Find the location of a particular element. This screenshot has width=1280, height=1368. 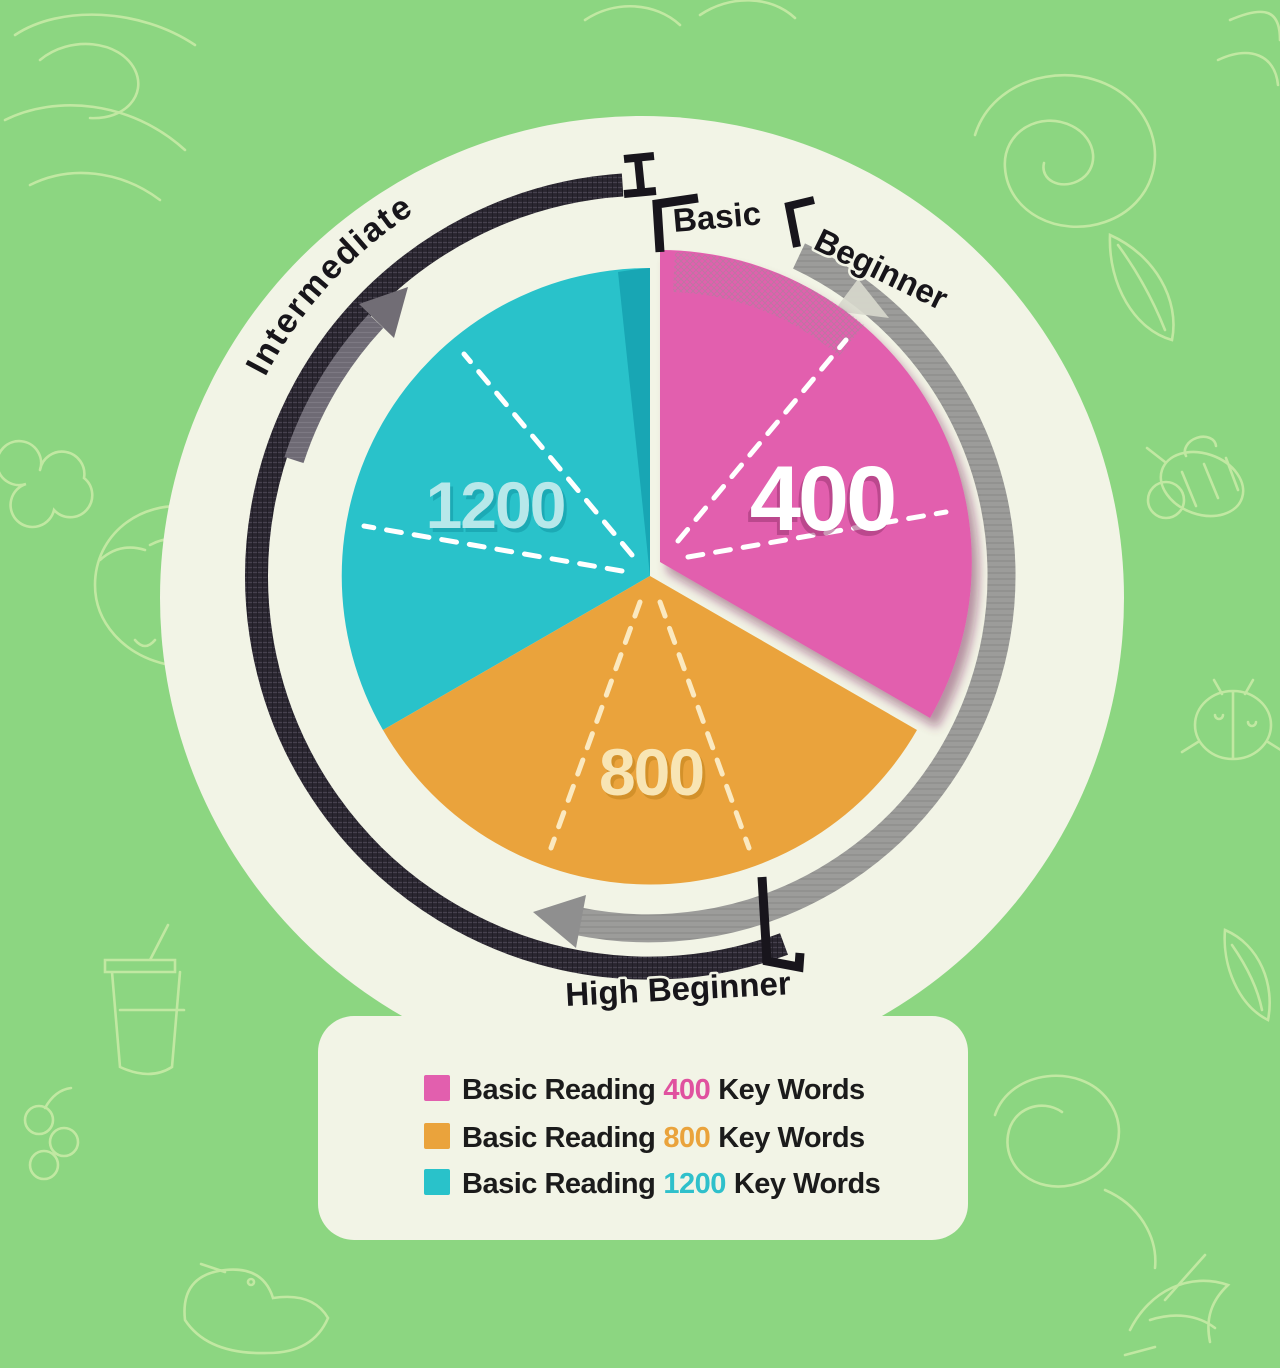

pie-slice-400-group: 400 400 is located at coordinates (816, 484).